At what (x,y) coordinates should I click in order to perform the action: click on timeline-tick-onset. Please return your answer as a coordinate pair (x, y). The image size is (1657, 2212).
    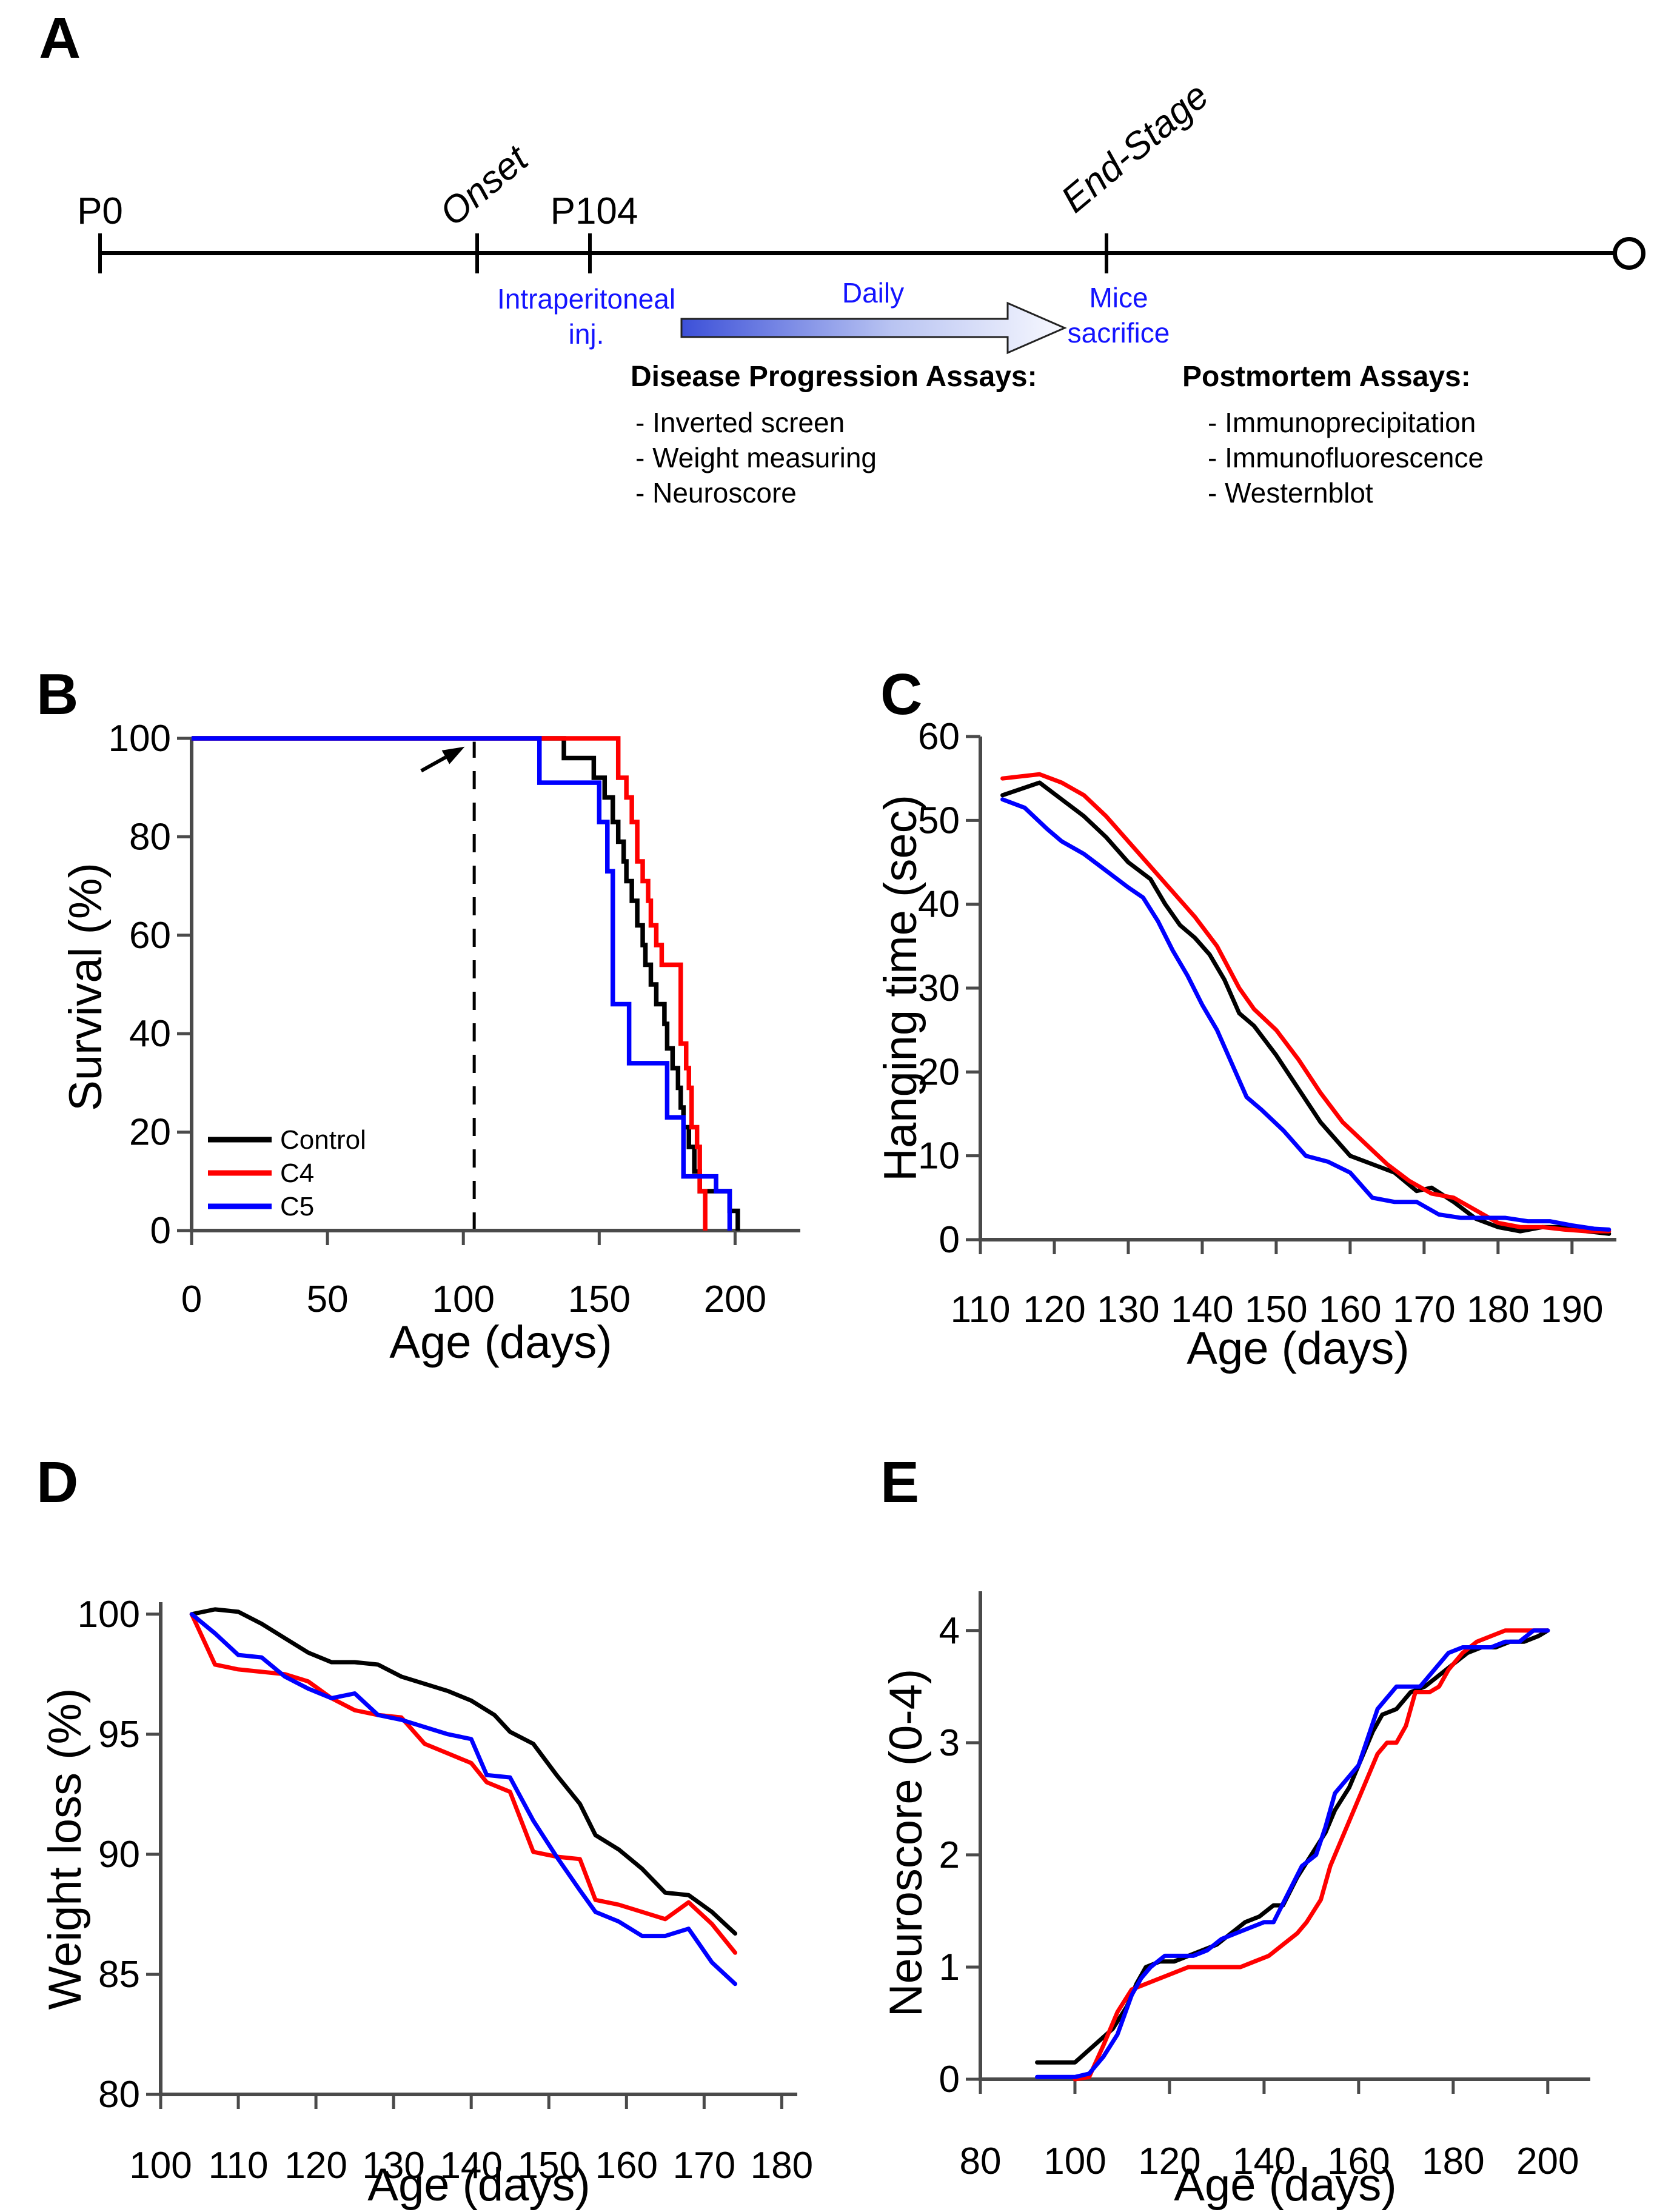
    Looking at the image, I should click on (477, 253).